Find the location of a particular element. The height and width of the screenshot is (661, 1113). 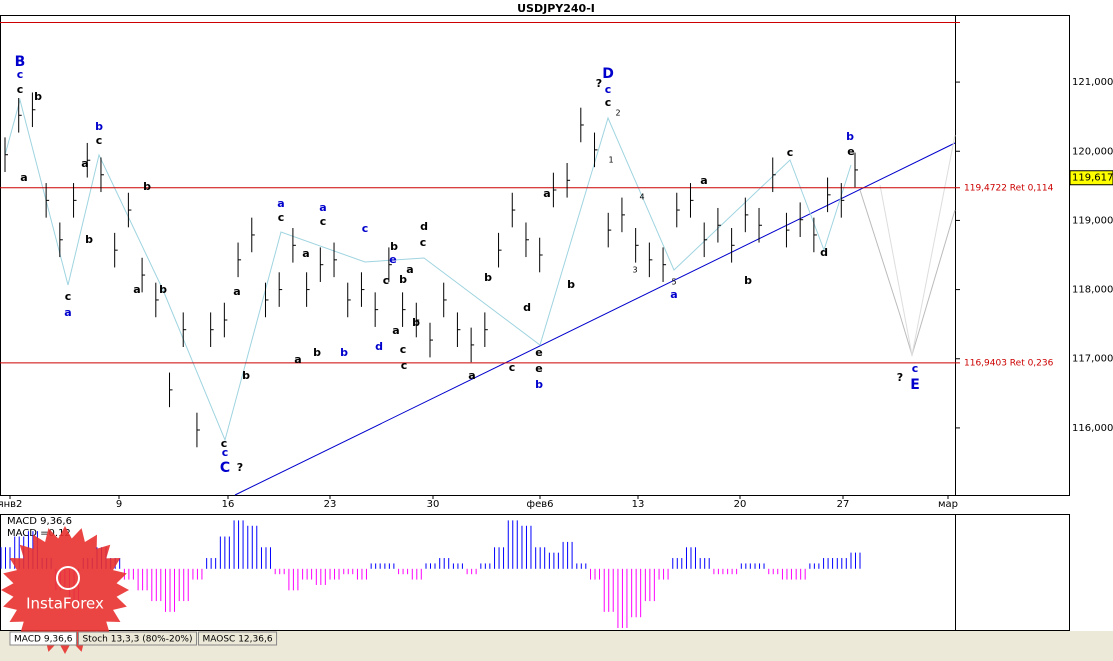

x-tick-label: 16 is located at coordinates (228, 504).